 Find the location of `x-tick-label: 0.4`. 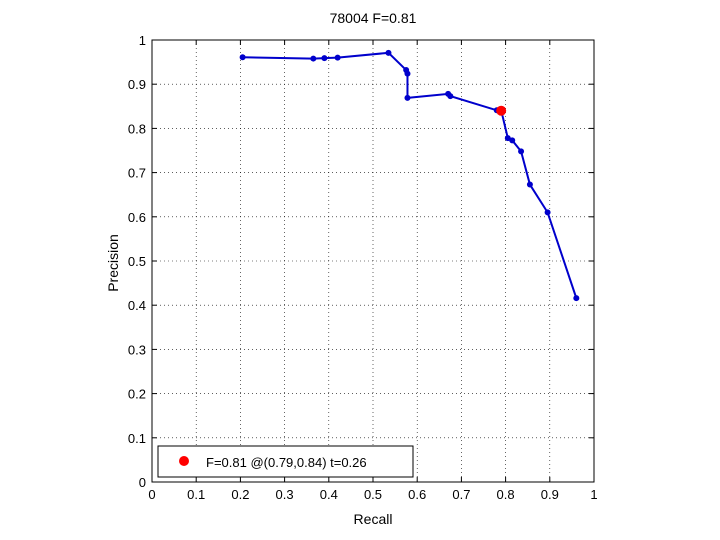

x-tick-label: 0.4 is located at coordinates (329, 494).